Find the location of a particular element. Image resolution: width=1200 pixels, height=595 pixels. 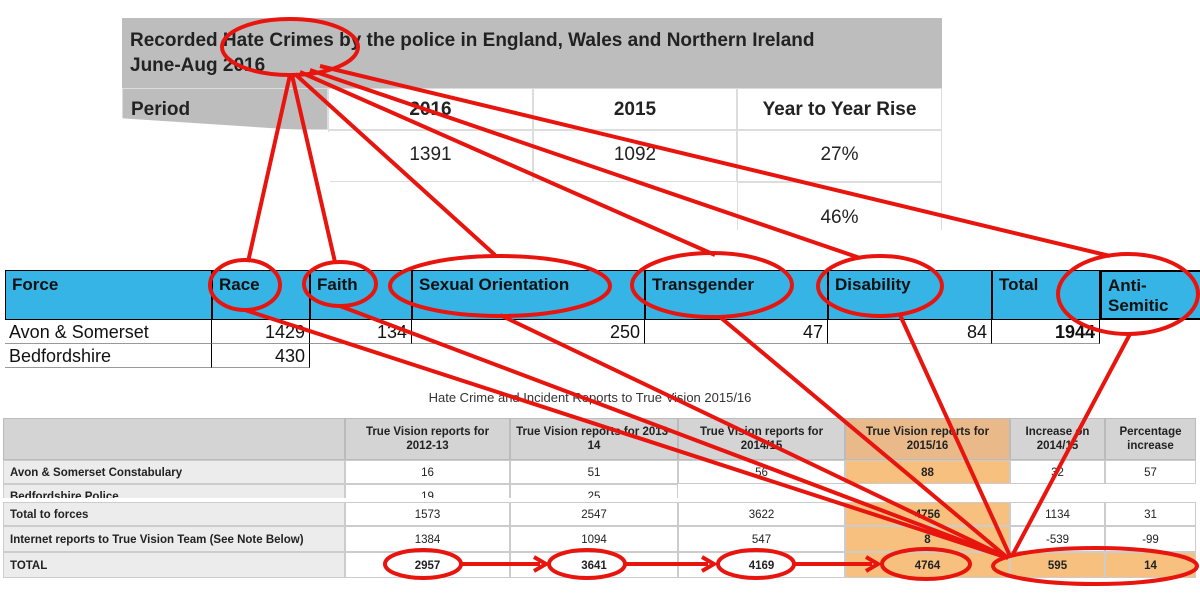

data-cell: 595 is located at coordinates (1057, 565).